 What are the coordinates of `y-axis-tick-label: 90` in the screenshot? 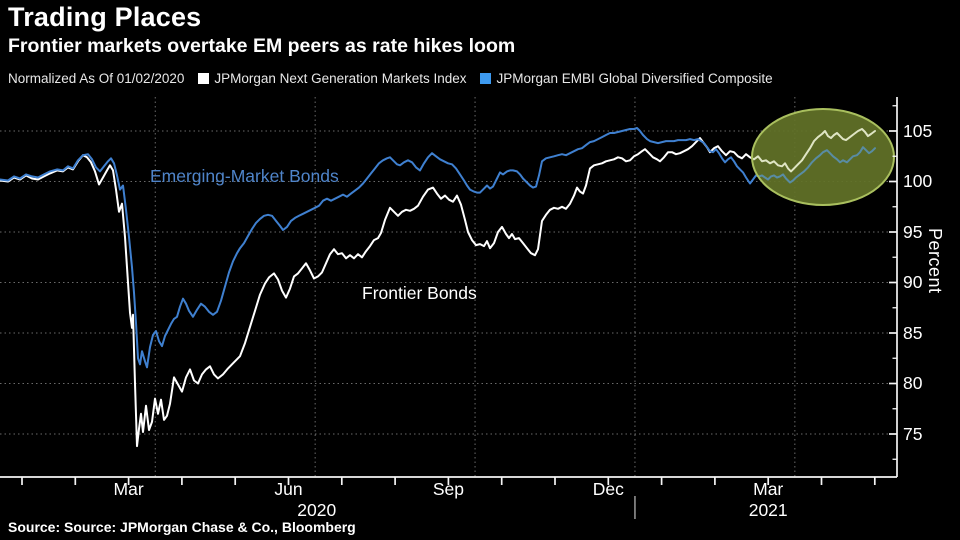 It's located at (913, 282).